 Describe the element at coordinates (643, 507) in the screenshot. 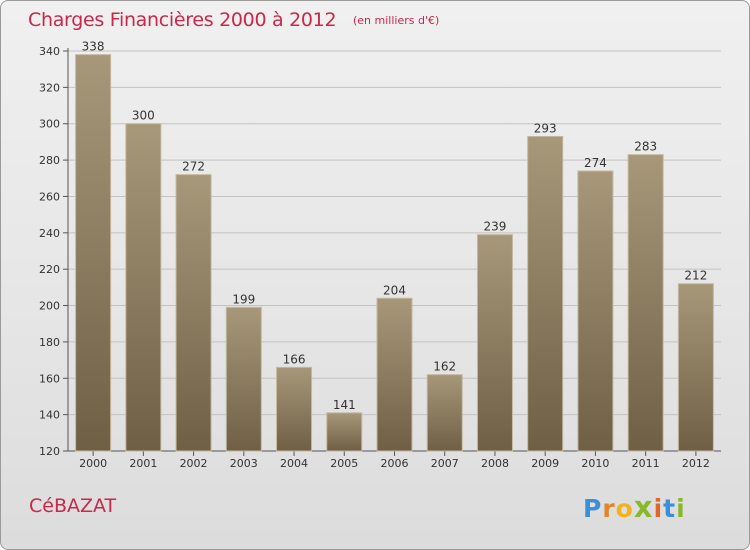

I see `logo-letter: x` at that location.